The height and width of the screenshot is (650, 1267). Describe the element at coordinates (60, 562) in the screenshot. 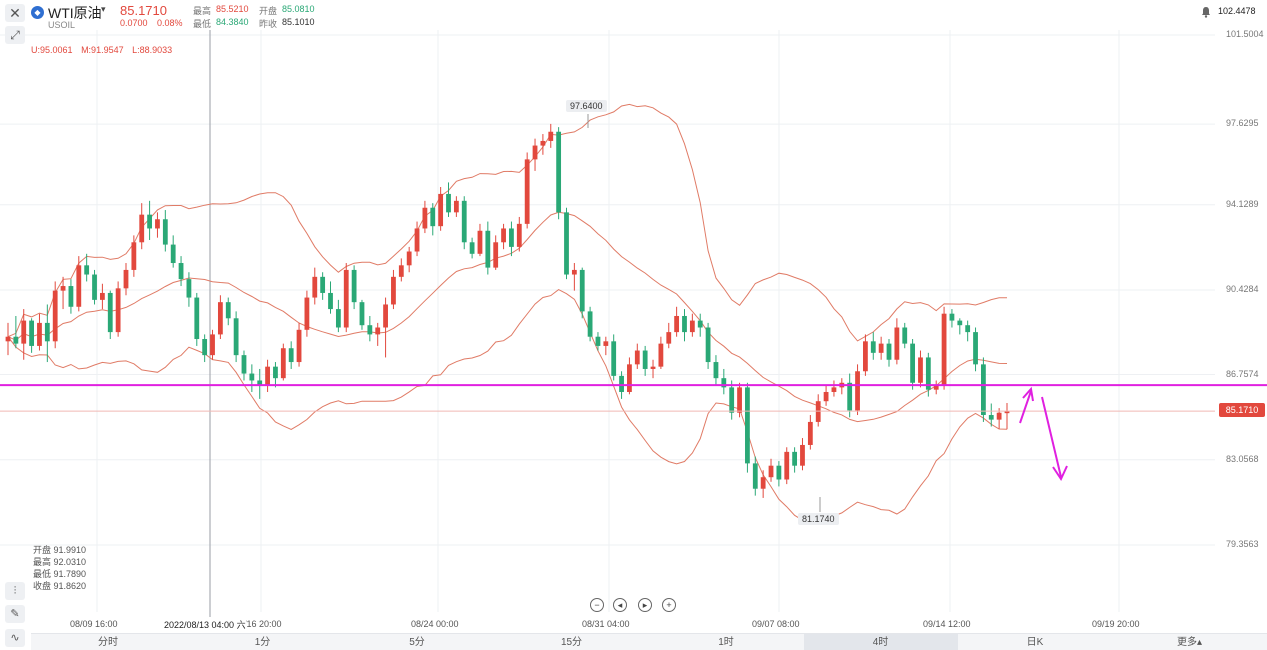

I see `ohlc-high: 最高 92.0310` at that location.